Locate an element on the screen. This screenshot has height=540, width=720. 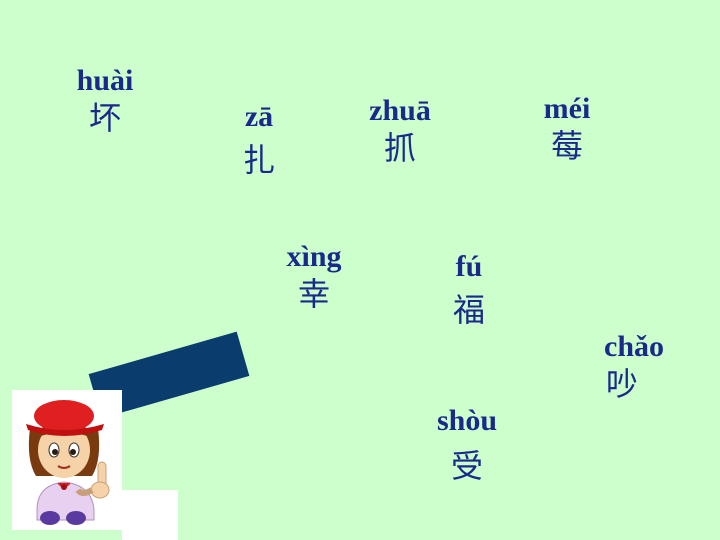
word-card-zhua: zhuā 抓 is located at coordinates (400, 131).